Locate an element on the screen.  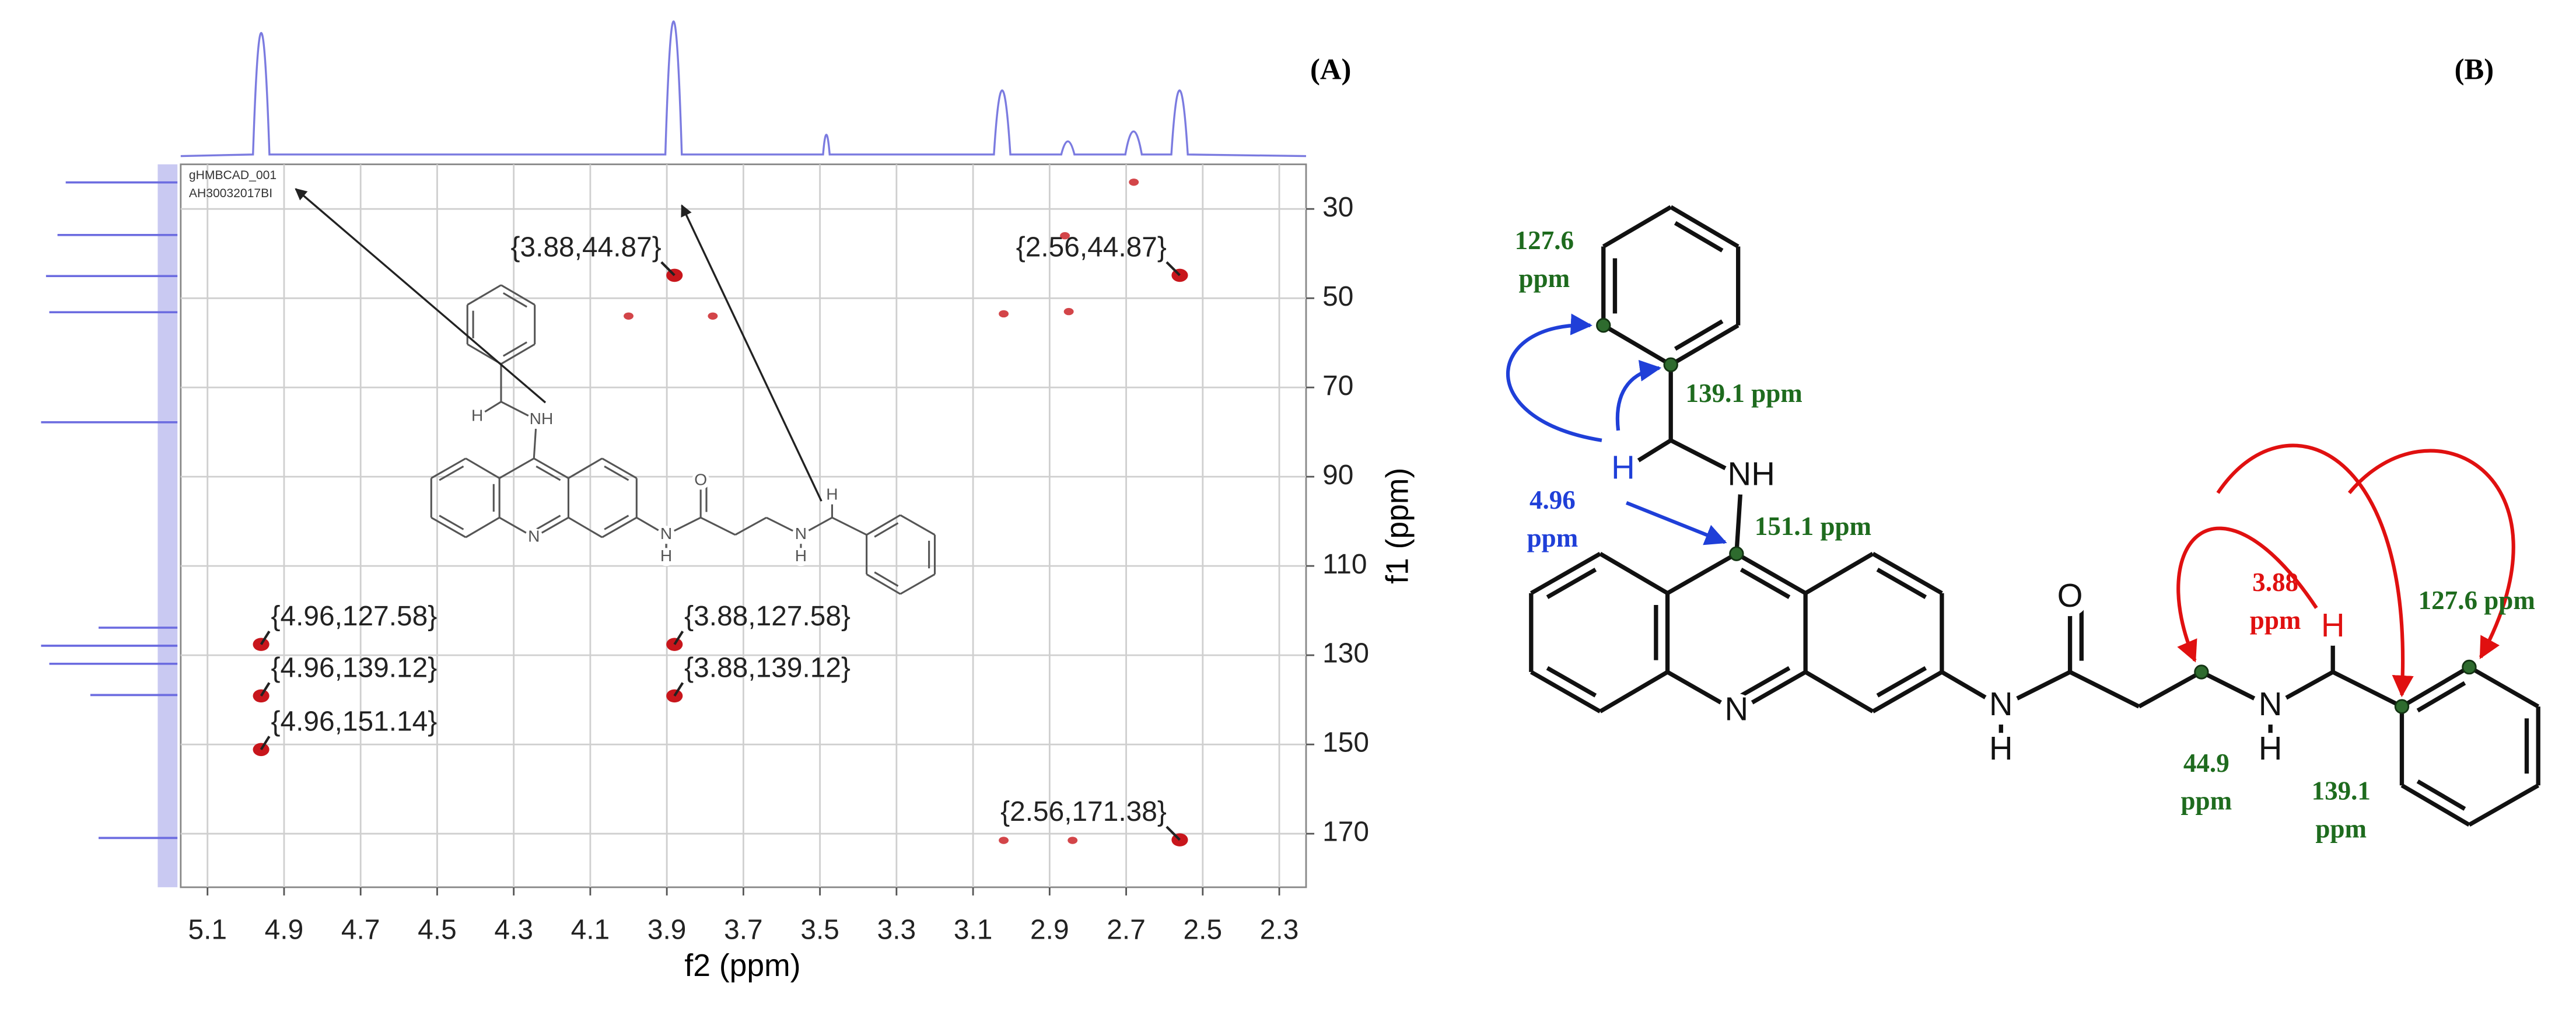
panel-label: (A) is located at coordinates (1330, 69).